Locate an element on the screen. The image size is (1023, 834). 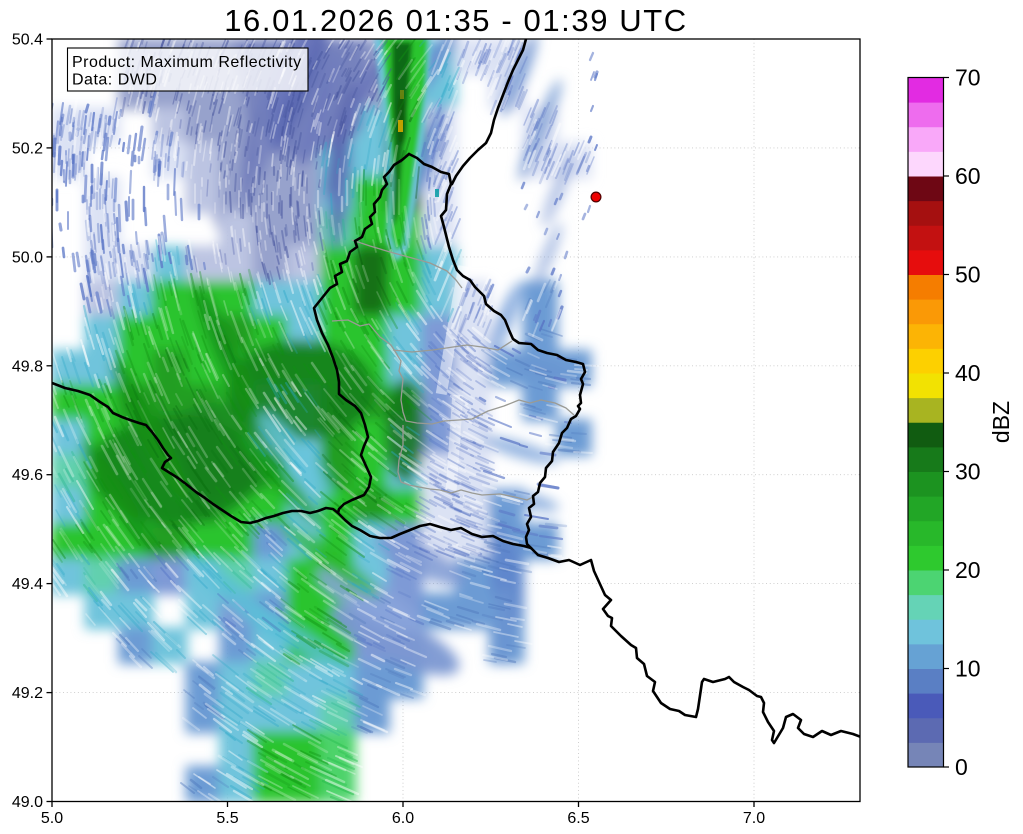
svg-text: 7.0 is located at coordinates (754, 818).